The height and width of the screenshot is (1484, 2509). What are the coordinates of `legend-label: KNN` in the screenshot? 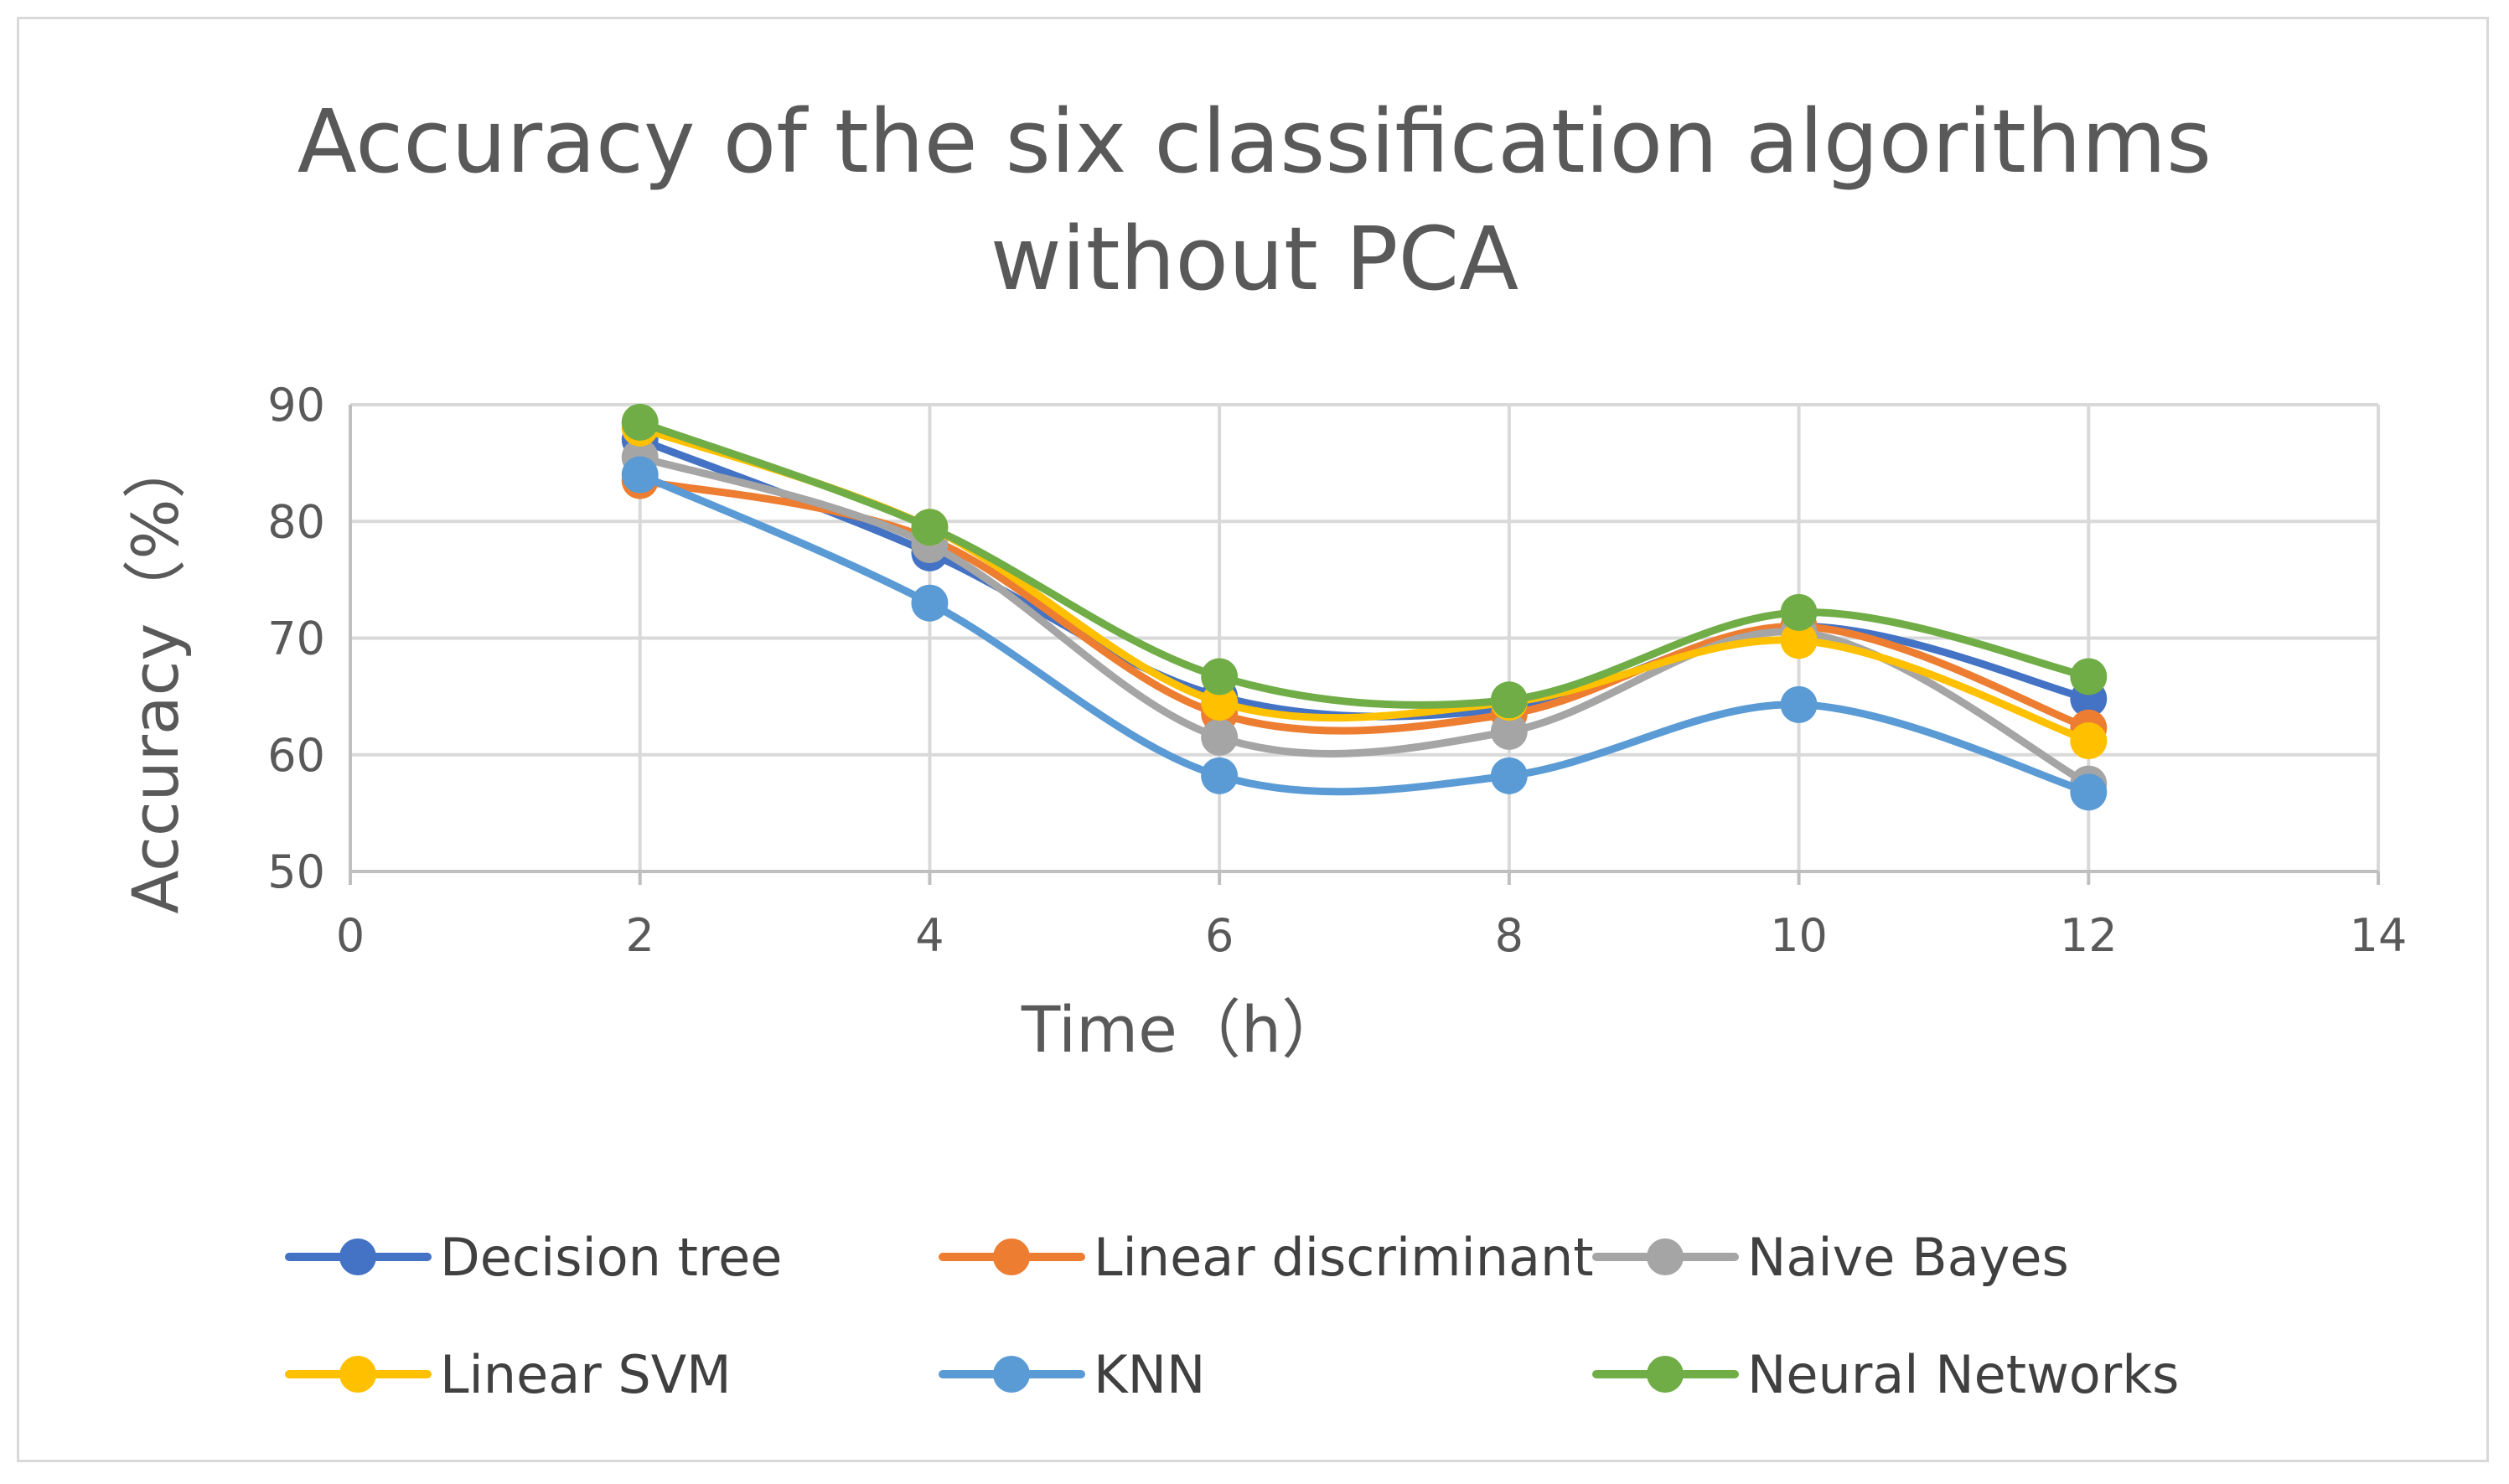 It's located at (1149, 1375).